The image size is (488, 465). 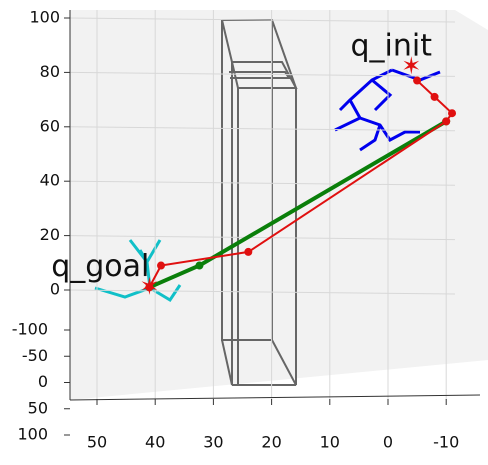 What do you see at coordinates (275, 397) in the screenshot?
I see `axis-line` at bounding box center [275, 397].